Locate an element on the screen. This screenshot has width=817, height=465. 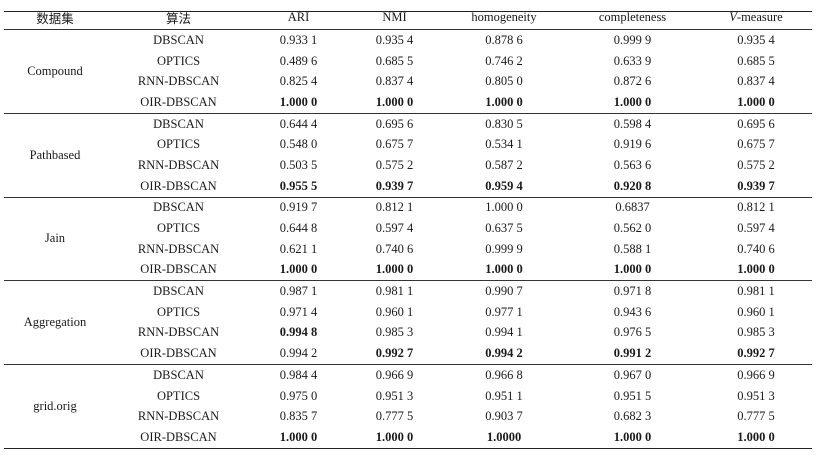
header-algorithm: 算法 is located at coordinates (178, 18).